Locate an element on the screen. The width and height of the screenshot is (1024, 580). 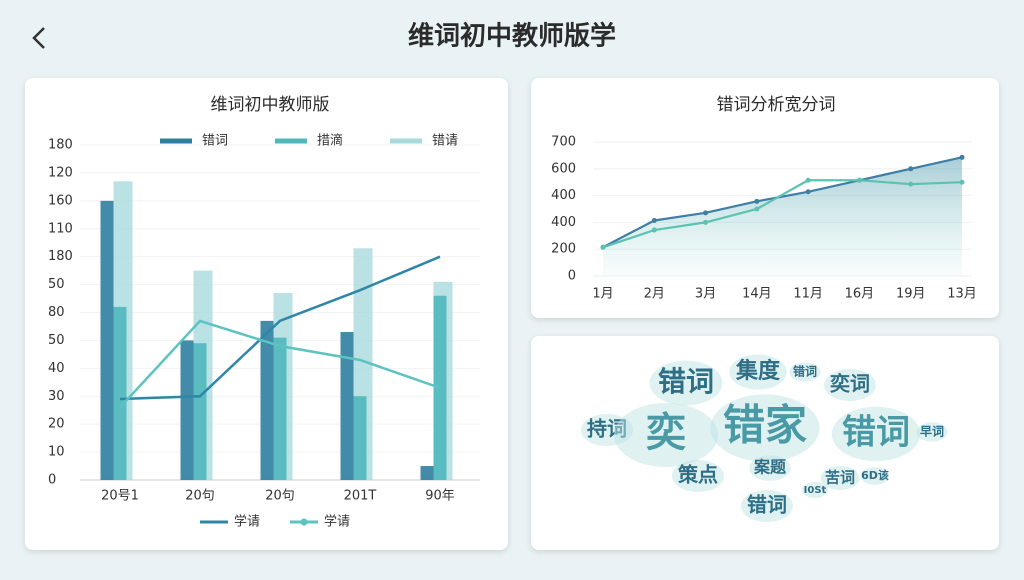
y-tick-label: 200 is located at coordinates (563, 249).